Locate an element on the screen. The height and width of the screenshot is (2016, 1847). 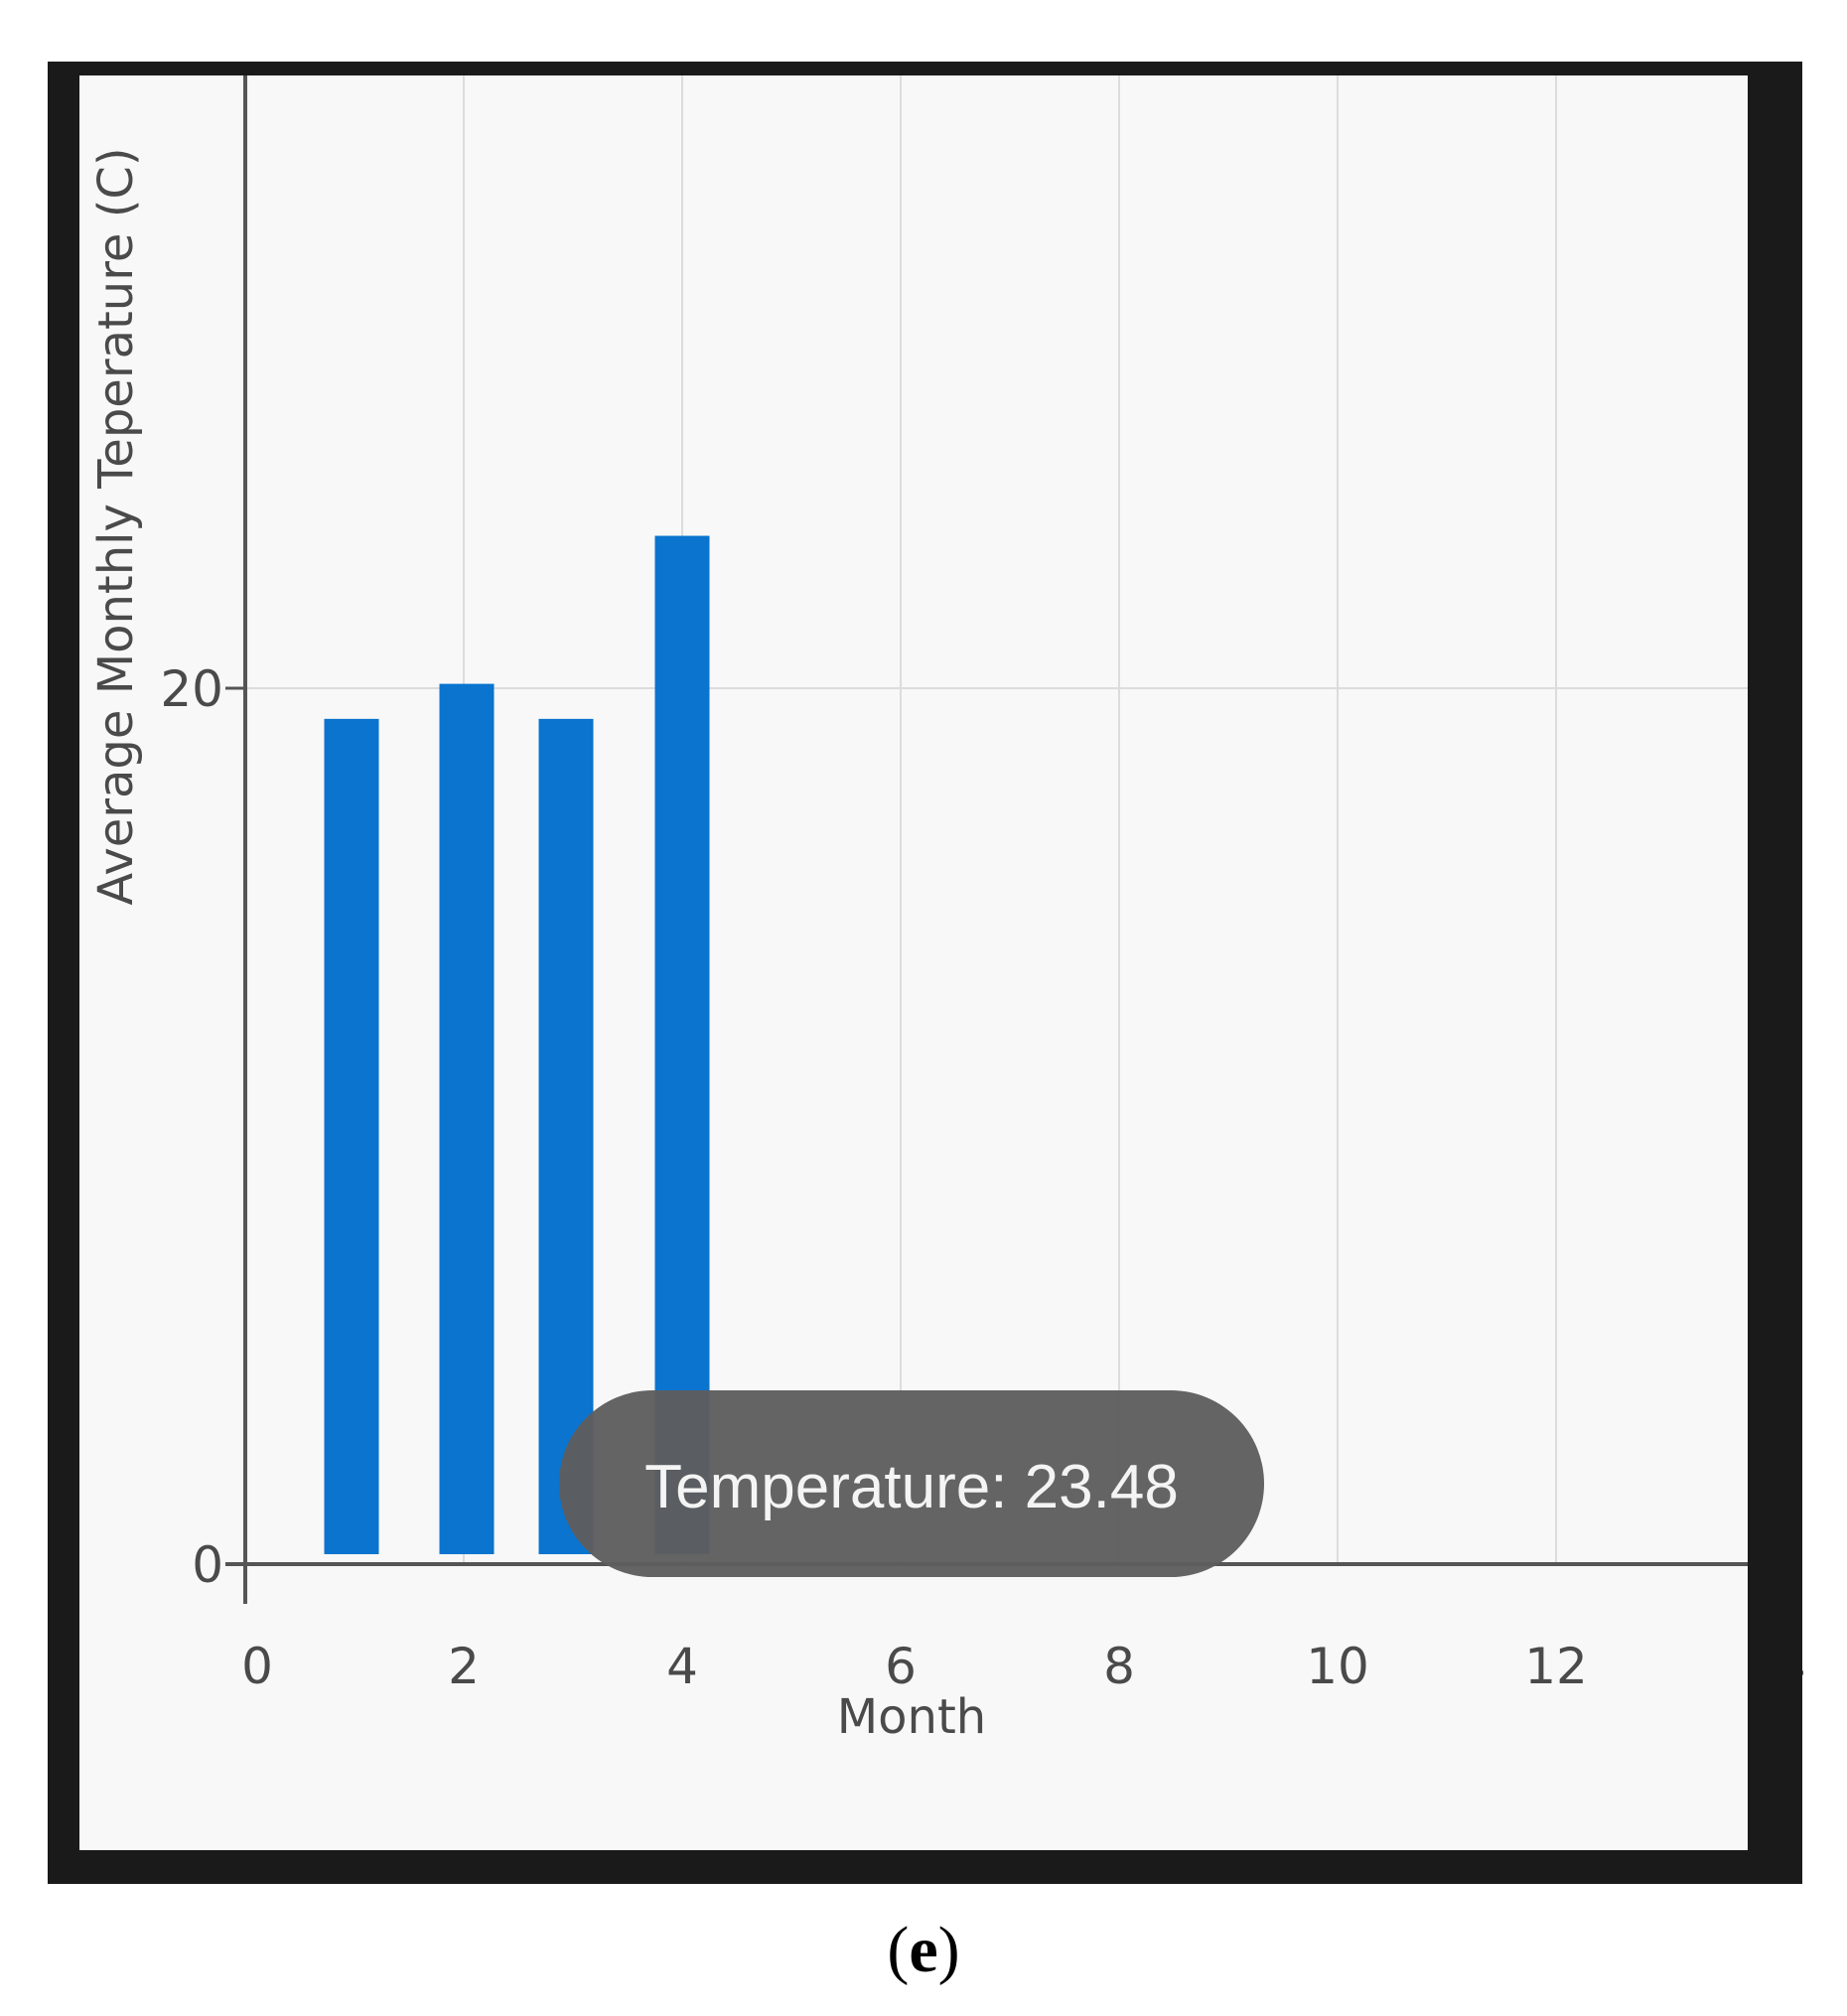
x-tick-label: 0 is located at coordinates (257, 1666).